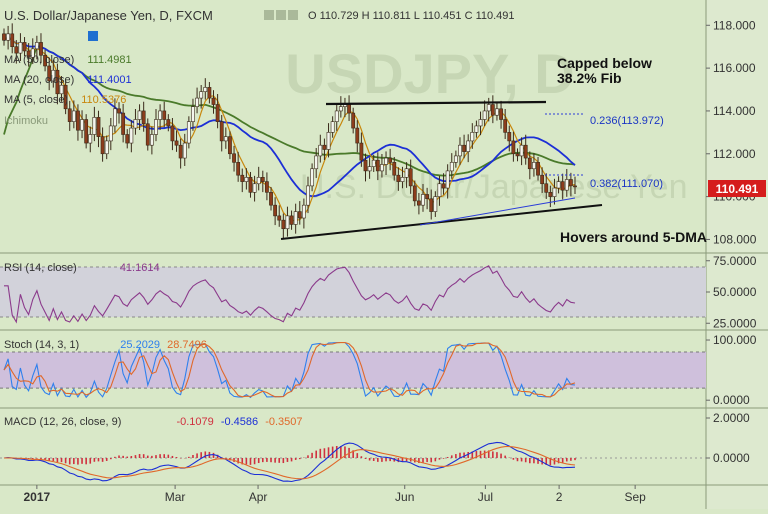  Describe the element at coordinates (735, 323) in the screenshot. I see `price-axis-label: 25.0000` at that location.